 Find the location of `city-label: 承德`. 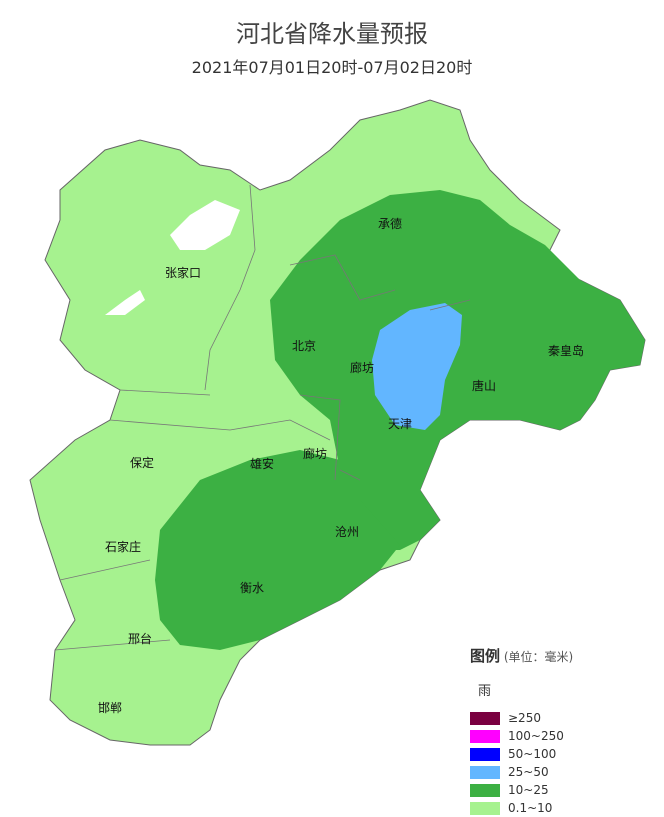

city-label: 承德 is located at coordinates (390, 223).